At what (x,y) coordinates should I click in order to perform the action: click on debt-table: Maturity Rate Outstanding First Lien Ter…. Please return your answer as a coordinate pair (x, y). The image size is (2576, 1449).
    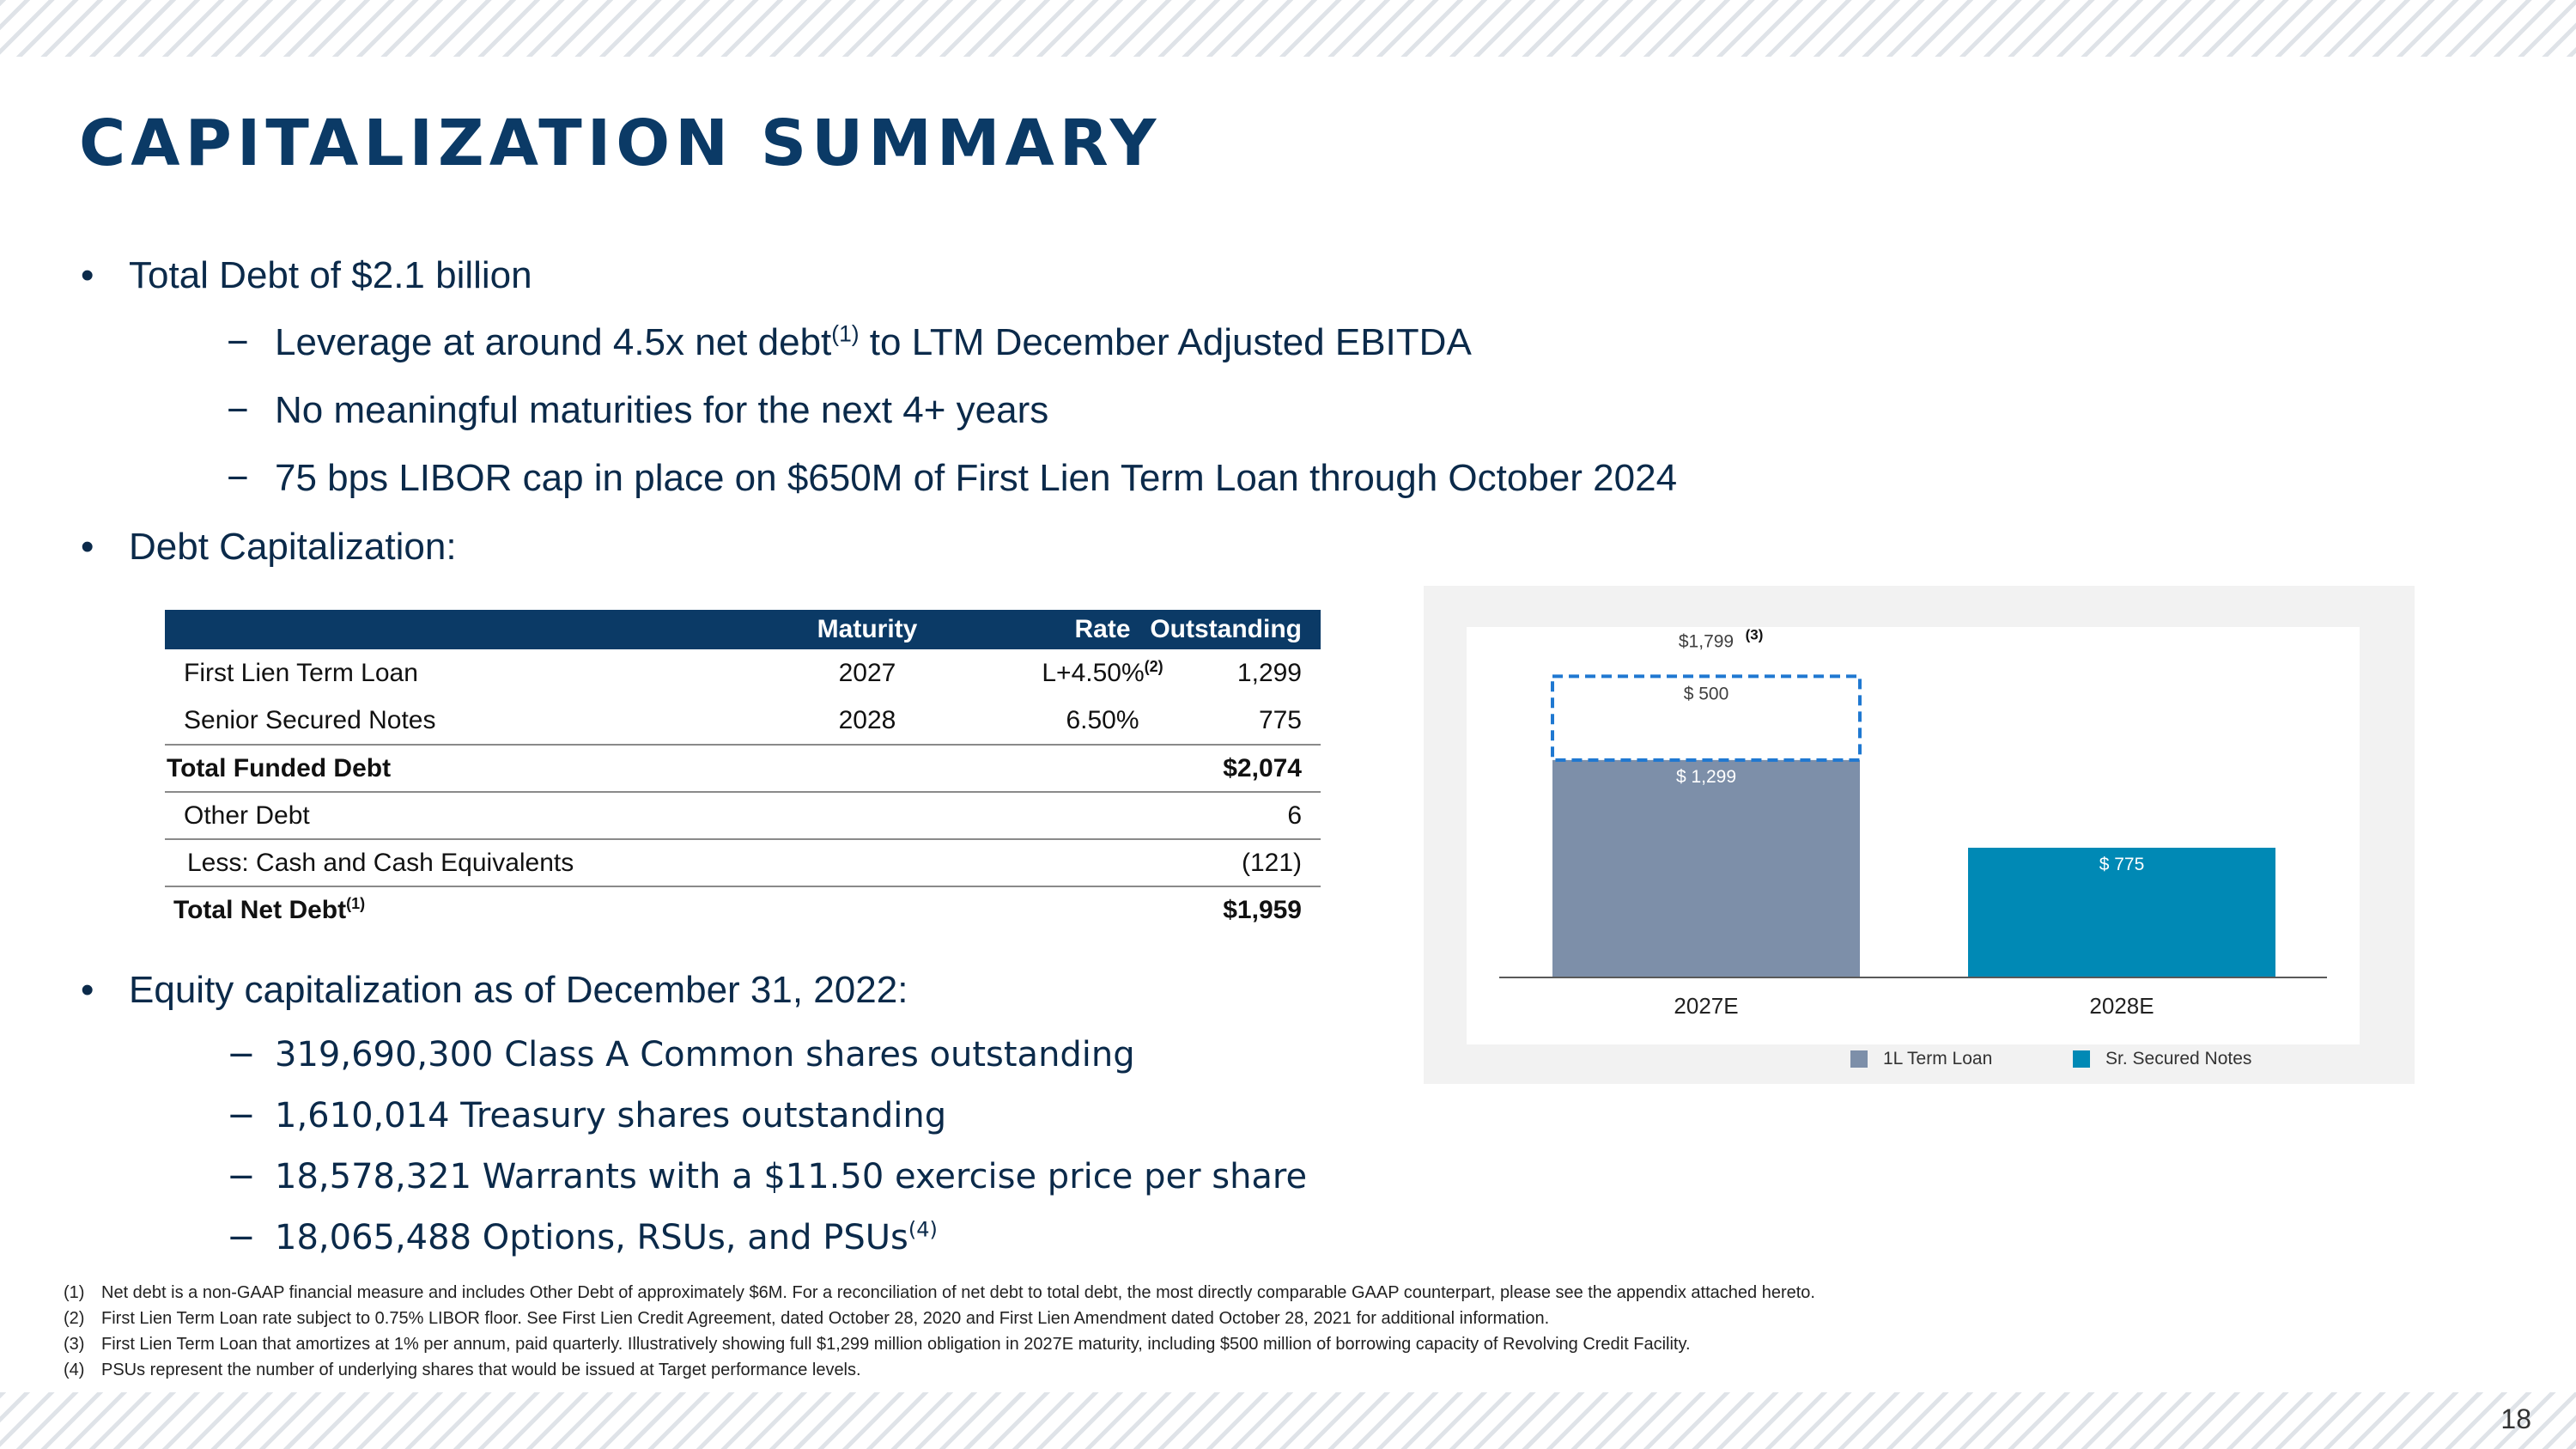
    Looking at the image, I should click on (743, 771).